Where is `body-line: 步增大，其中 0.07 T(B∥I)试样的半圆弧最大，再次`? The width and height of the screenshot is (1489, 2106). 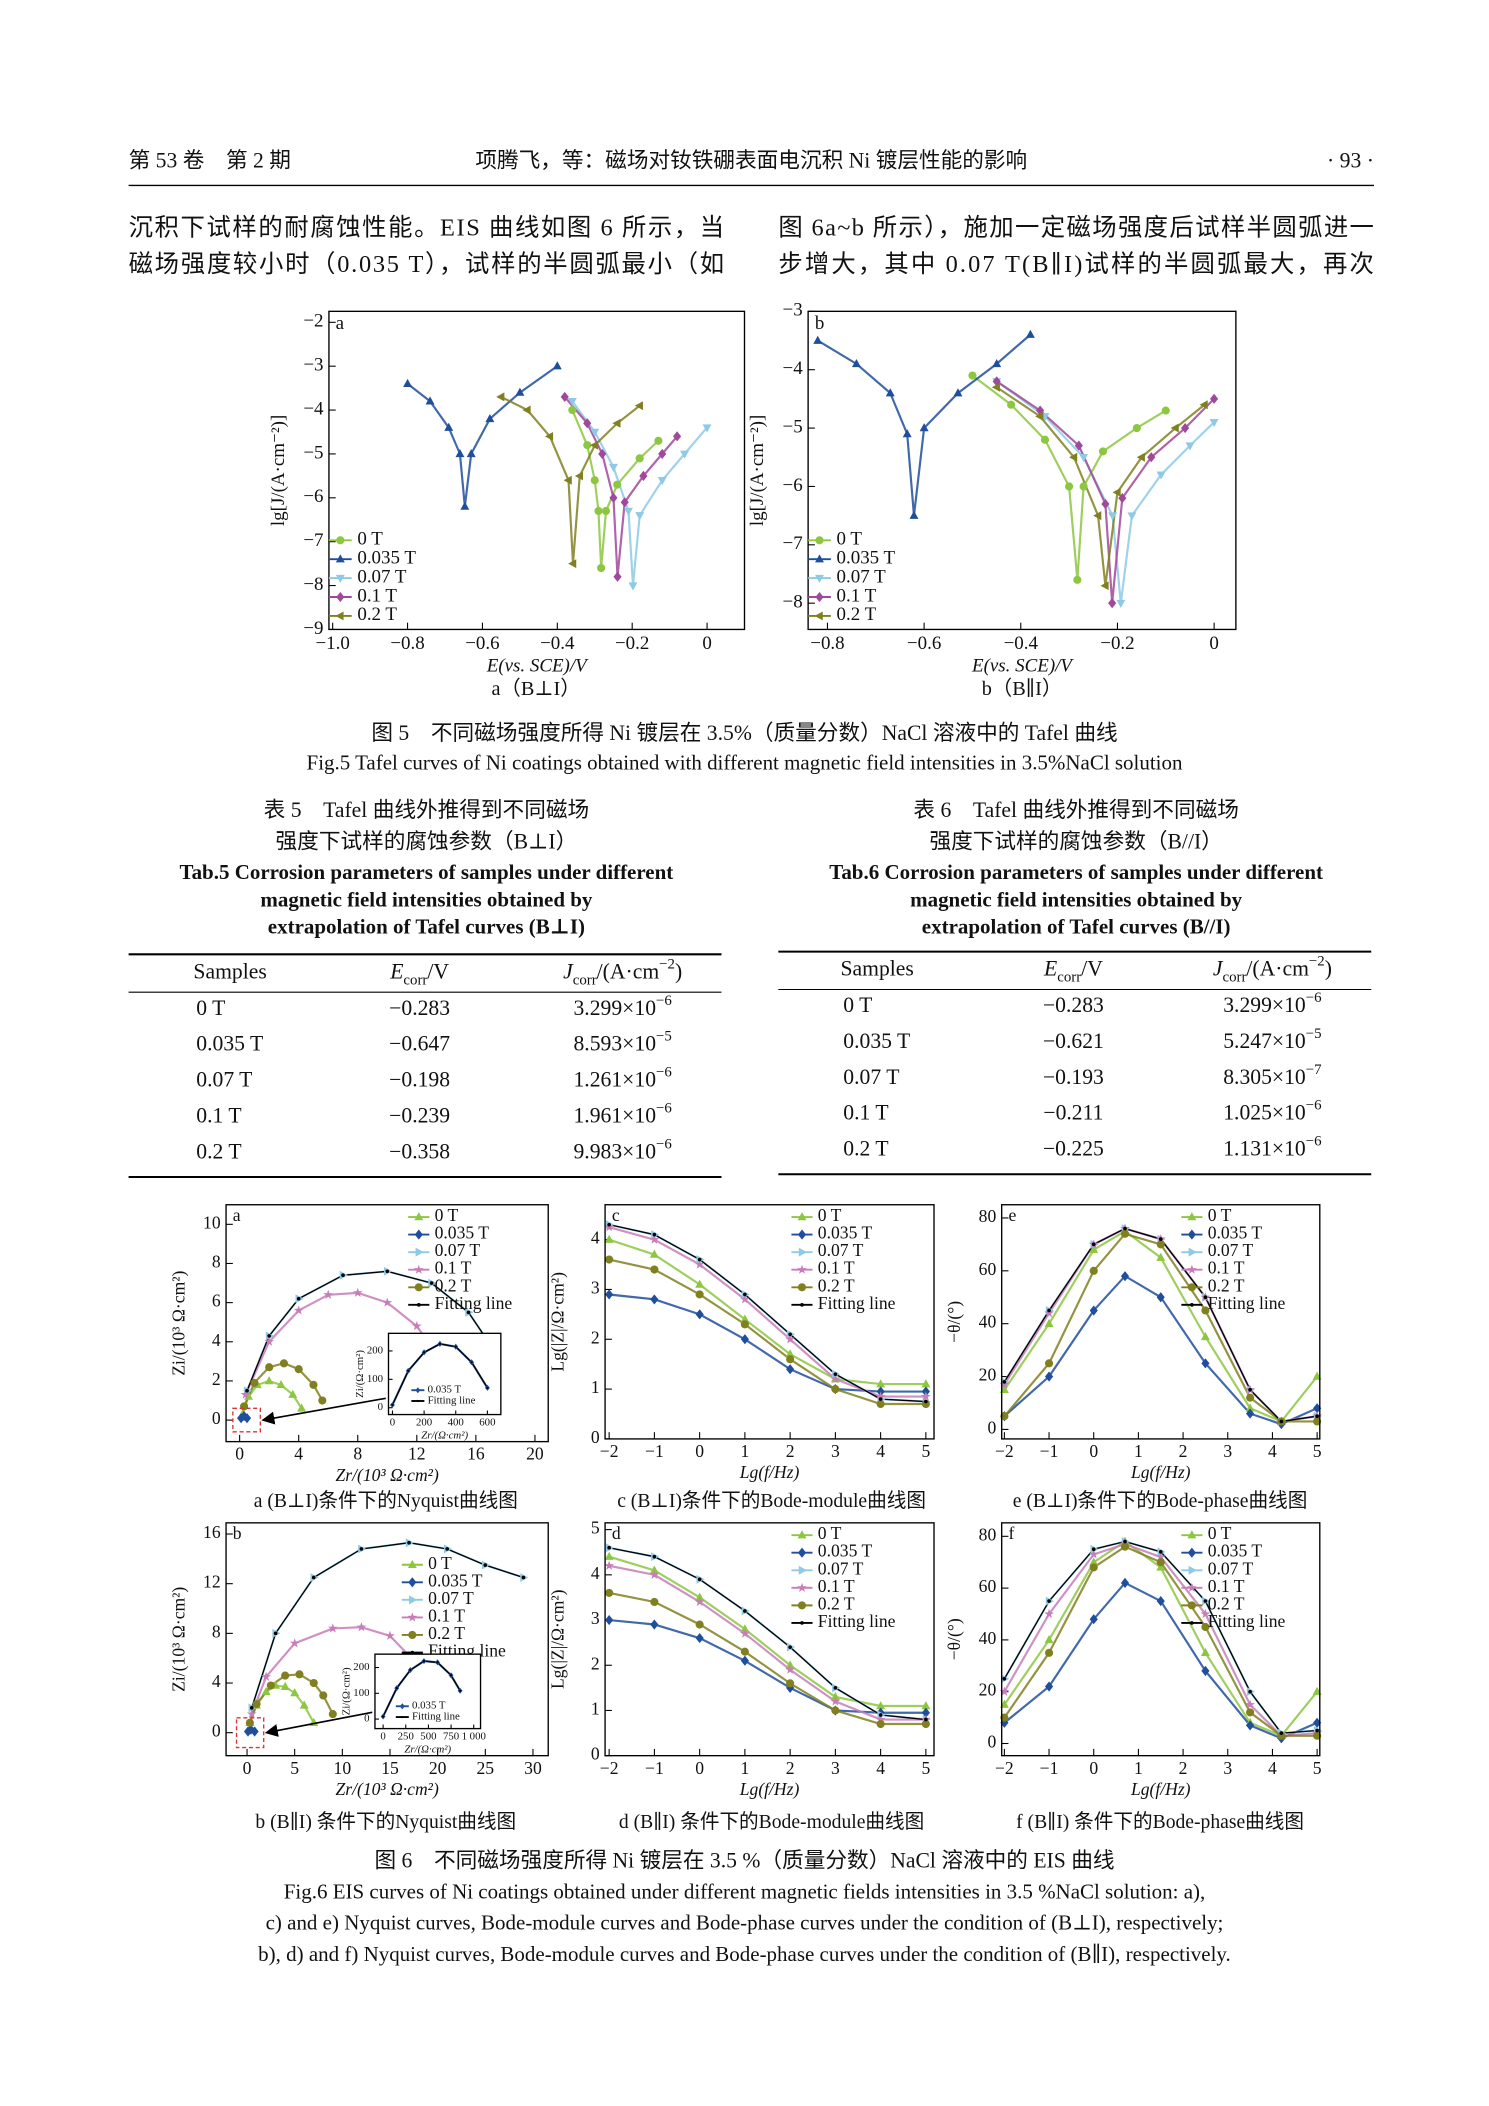 body-line: 步增大，其中 0.07 T(B∥I)试样的半圆弧最大，再次 is located at coordinates (1076, 264).